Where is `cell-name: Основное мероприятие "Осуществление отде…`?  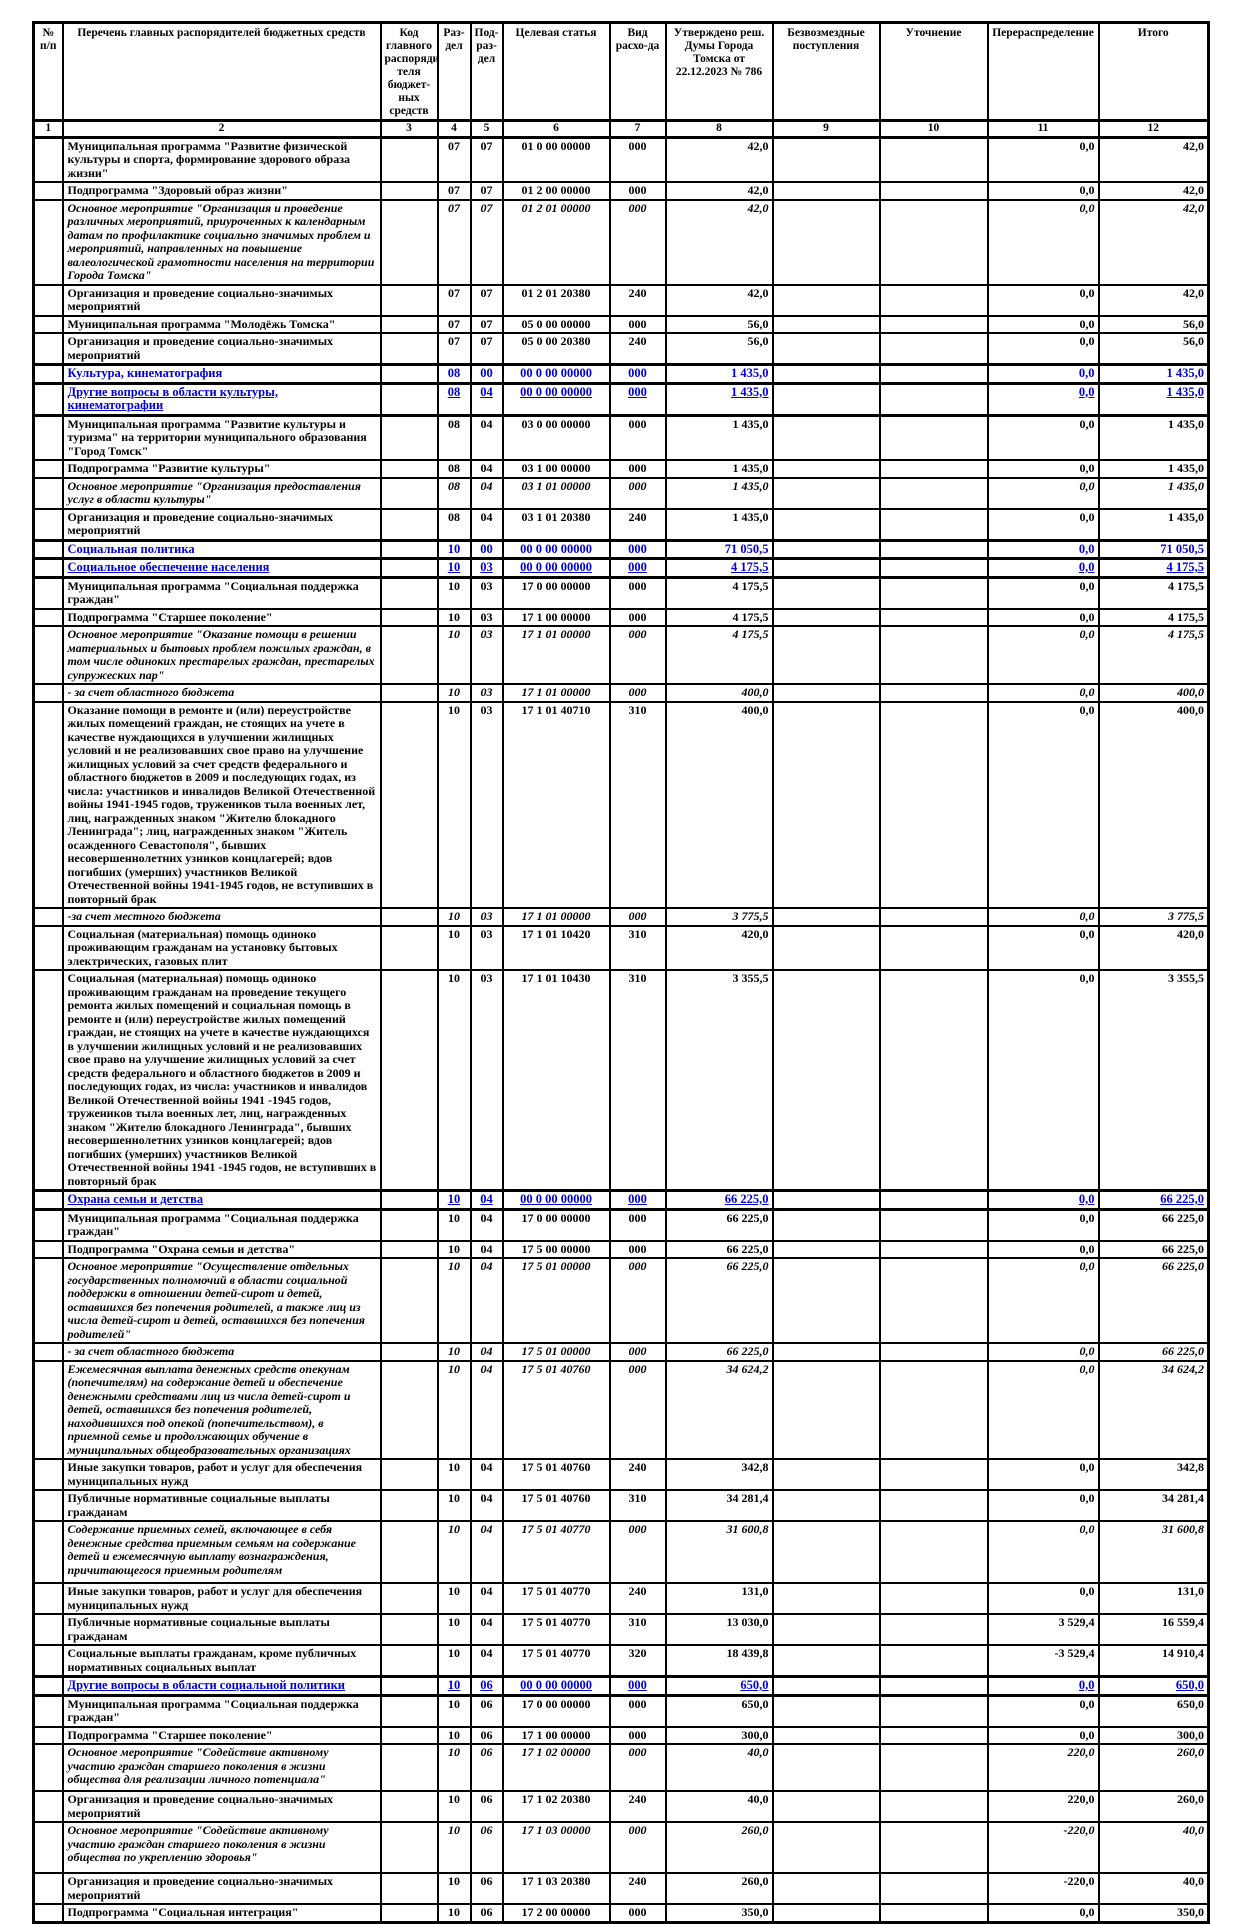 cell-name: Основное мероприятие "Осуществление отде… is located at coordinates (221, 1300).